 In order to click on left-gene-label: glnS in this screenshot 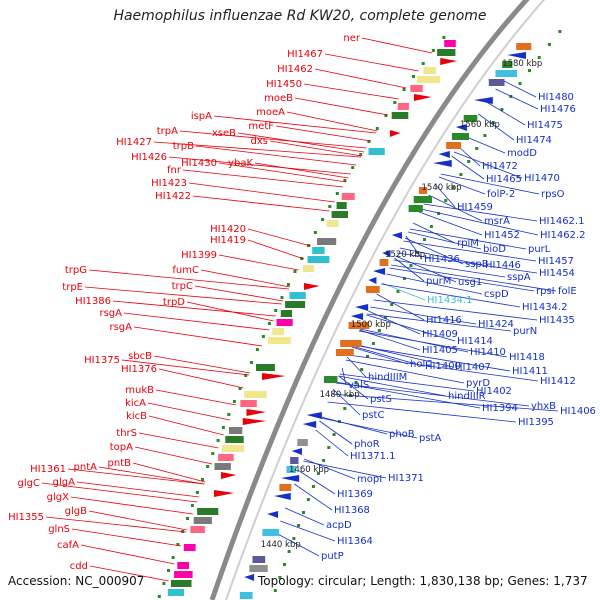, I will do `click(59, 529)`.